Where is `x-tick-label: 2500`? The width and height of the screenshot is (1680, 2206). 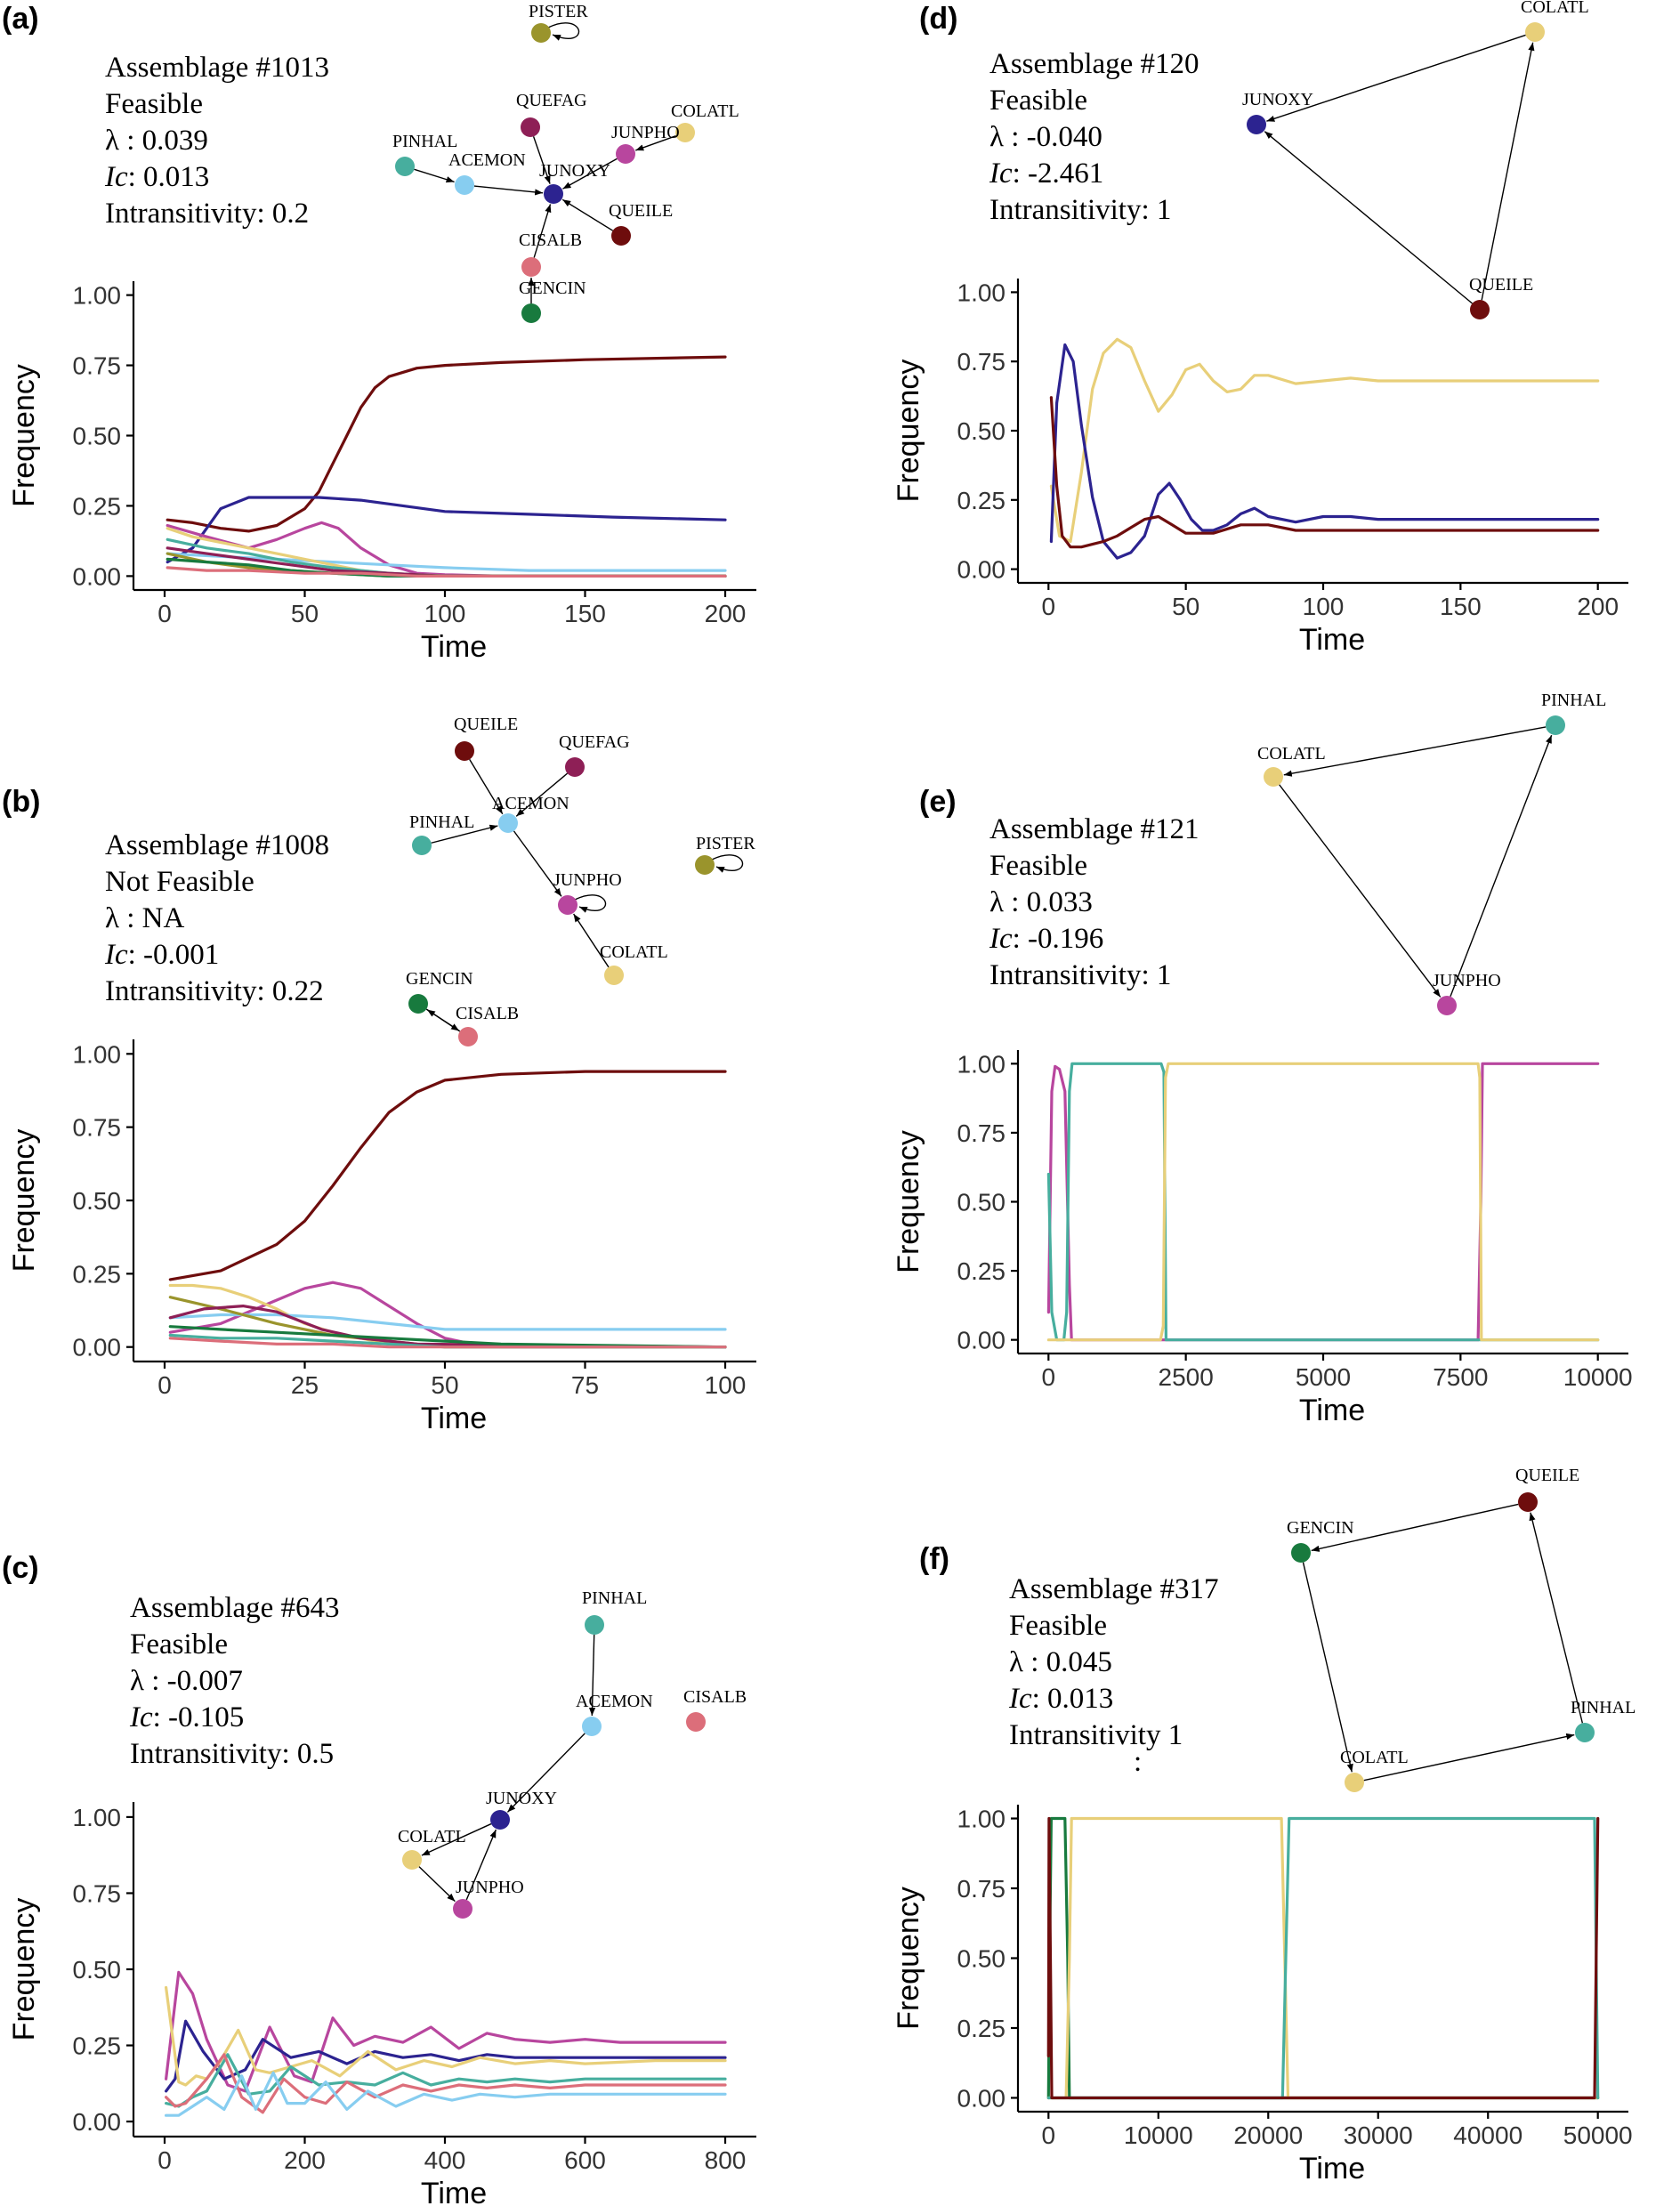 x-tick-label: 2500 is located at coordinates (1186, 1377).